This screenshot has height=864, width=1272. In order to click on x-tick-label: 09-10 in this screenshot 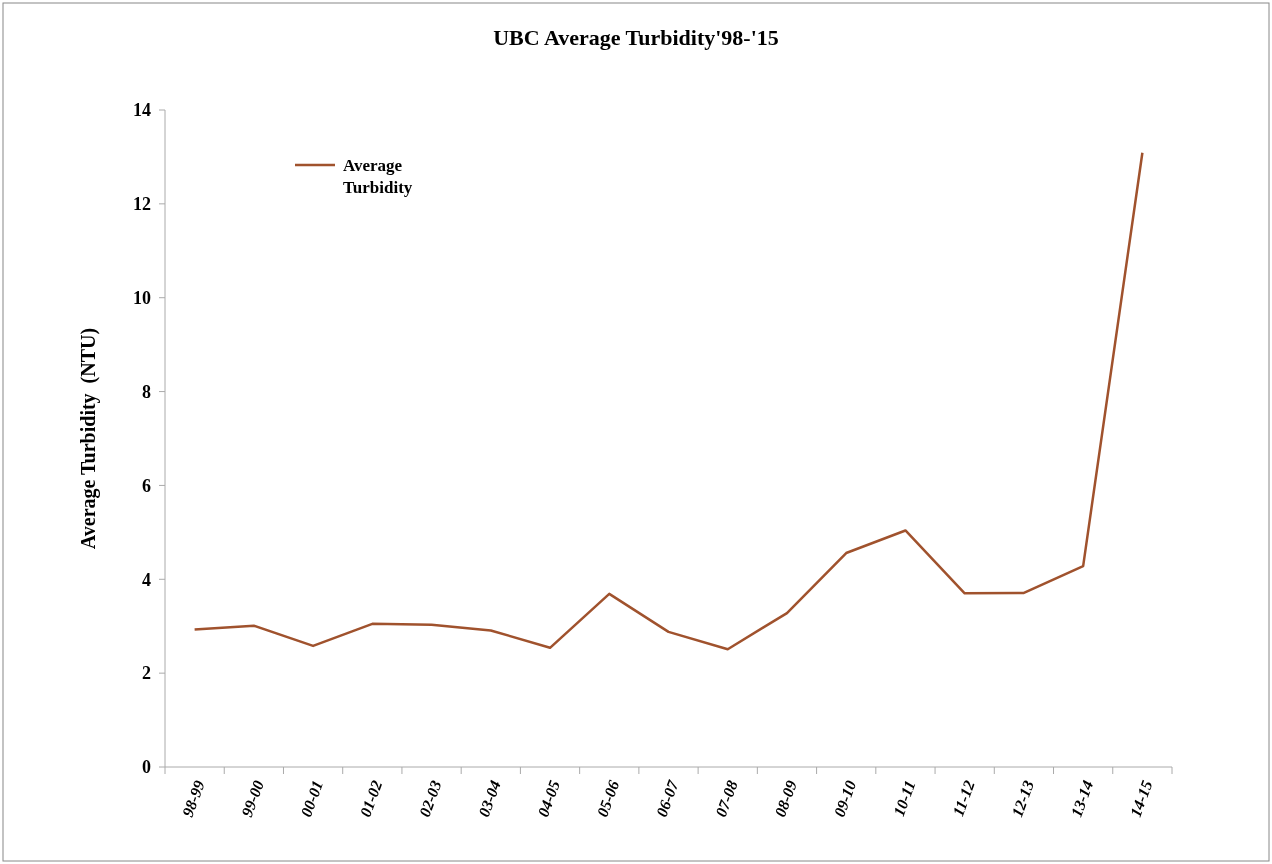, I will do `click(845, 799)`.